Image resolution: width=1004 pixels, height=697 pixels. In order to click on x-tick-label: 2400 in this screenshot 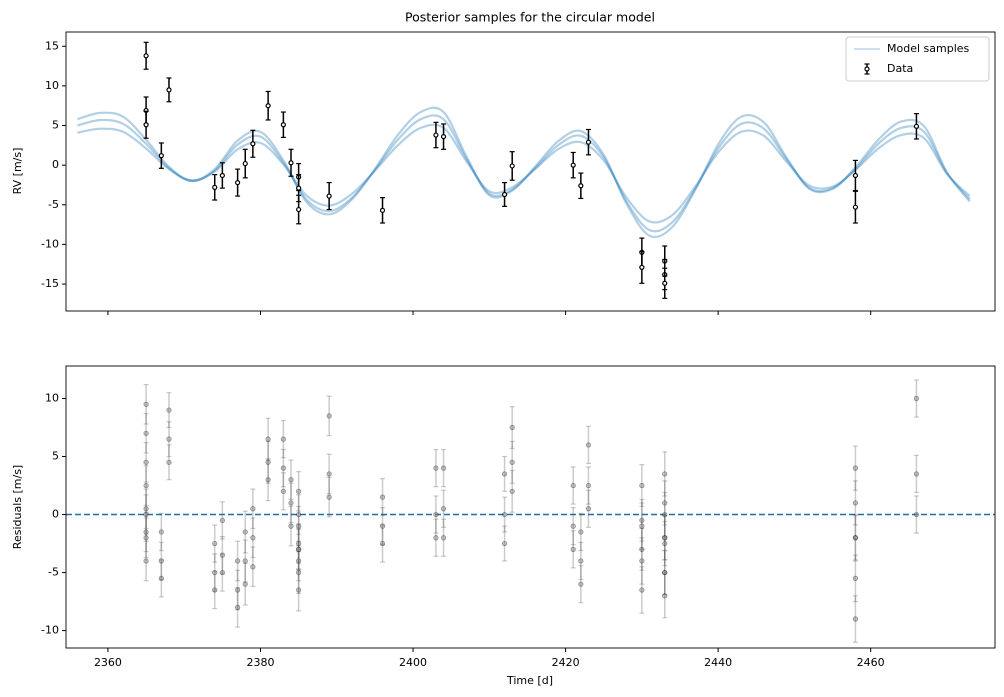, I will do `click(413, 662)`.